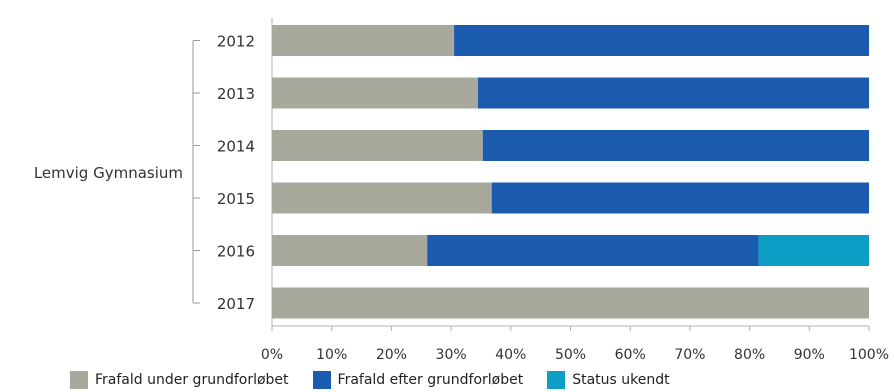  I want to click on category-label: 2012, so click(236, 42).